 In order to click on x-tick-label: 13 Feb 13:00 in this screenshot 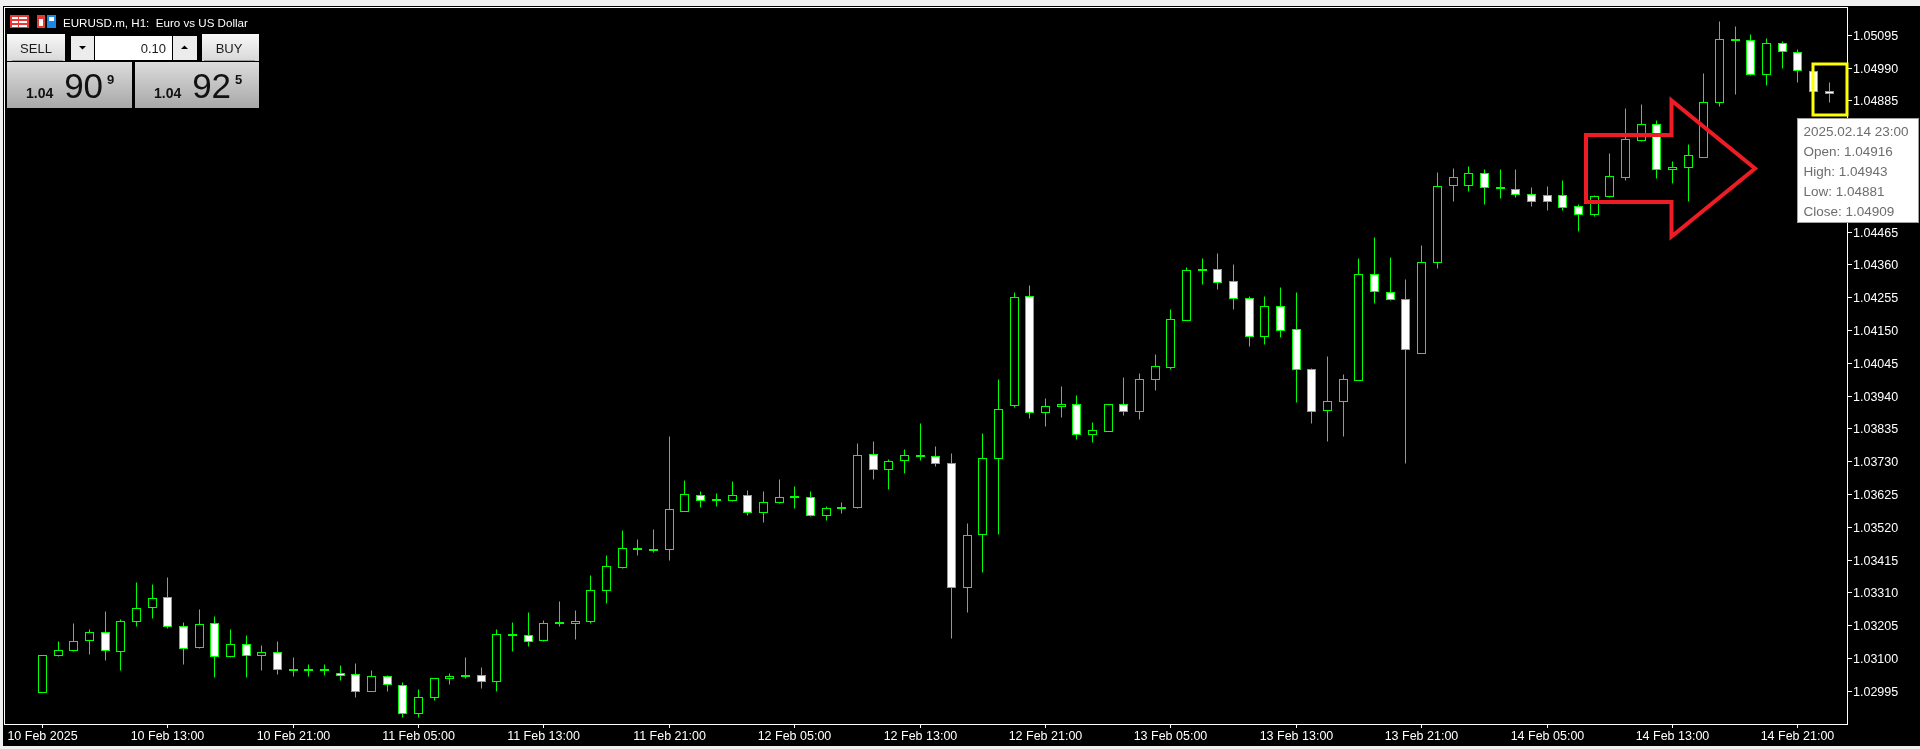, I will do `click(1296, 735)`.